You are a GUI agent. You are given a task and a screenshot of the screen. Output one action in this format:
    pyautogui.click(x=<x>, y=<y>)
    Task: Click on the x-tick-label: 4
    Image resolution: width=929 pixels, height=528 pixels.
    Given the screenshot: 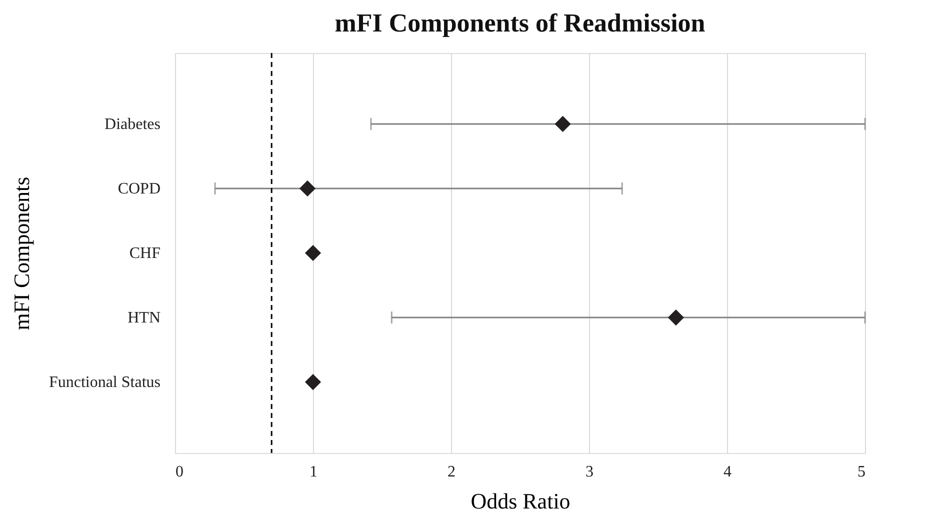 What is the action you would take?
    pyautogui.click(x=728, y=472)
    